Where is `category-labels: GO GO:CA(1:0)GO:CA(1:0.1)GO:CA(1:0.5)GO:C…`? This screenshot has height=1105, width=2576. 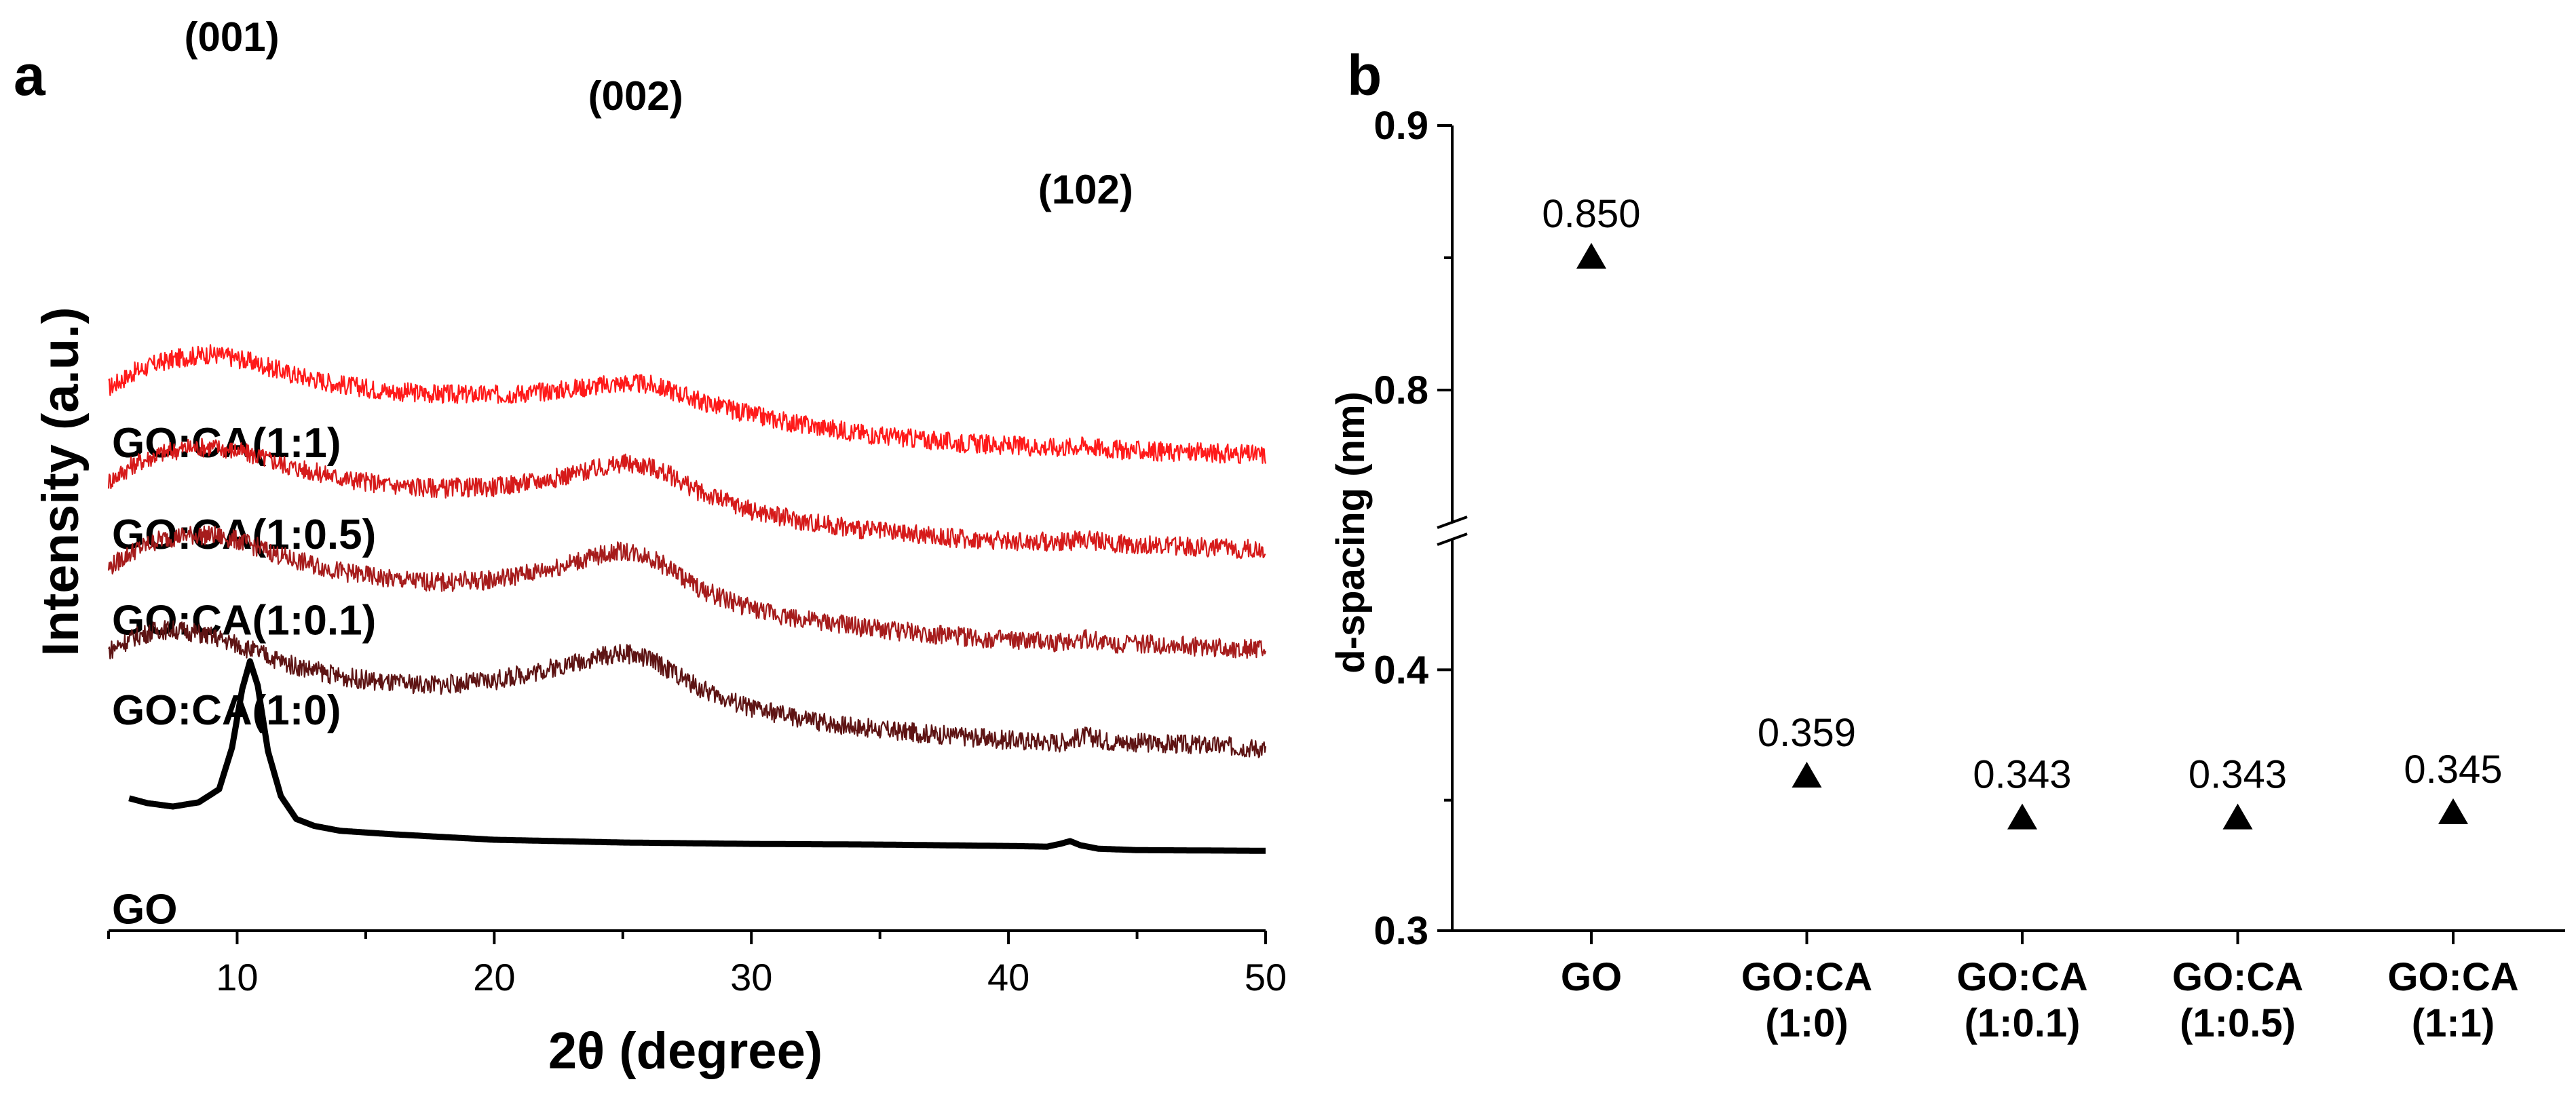
category-labels: GO GO:CA(1:0)GO:CA(1:0.1)GO:CA(1:0.5)GO:C… is located at coordinates (2040, 1000).